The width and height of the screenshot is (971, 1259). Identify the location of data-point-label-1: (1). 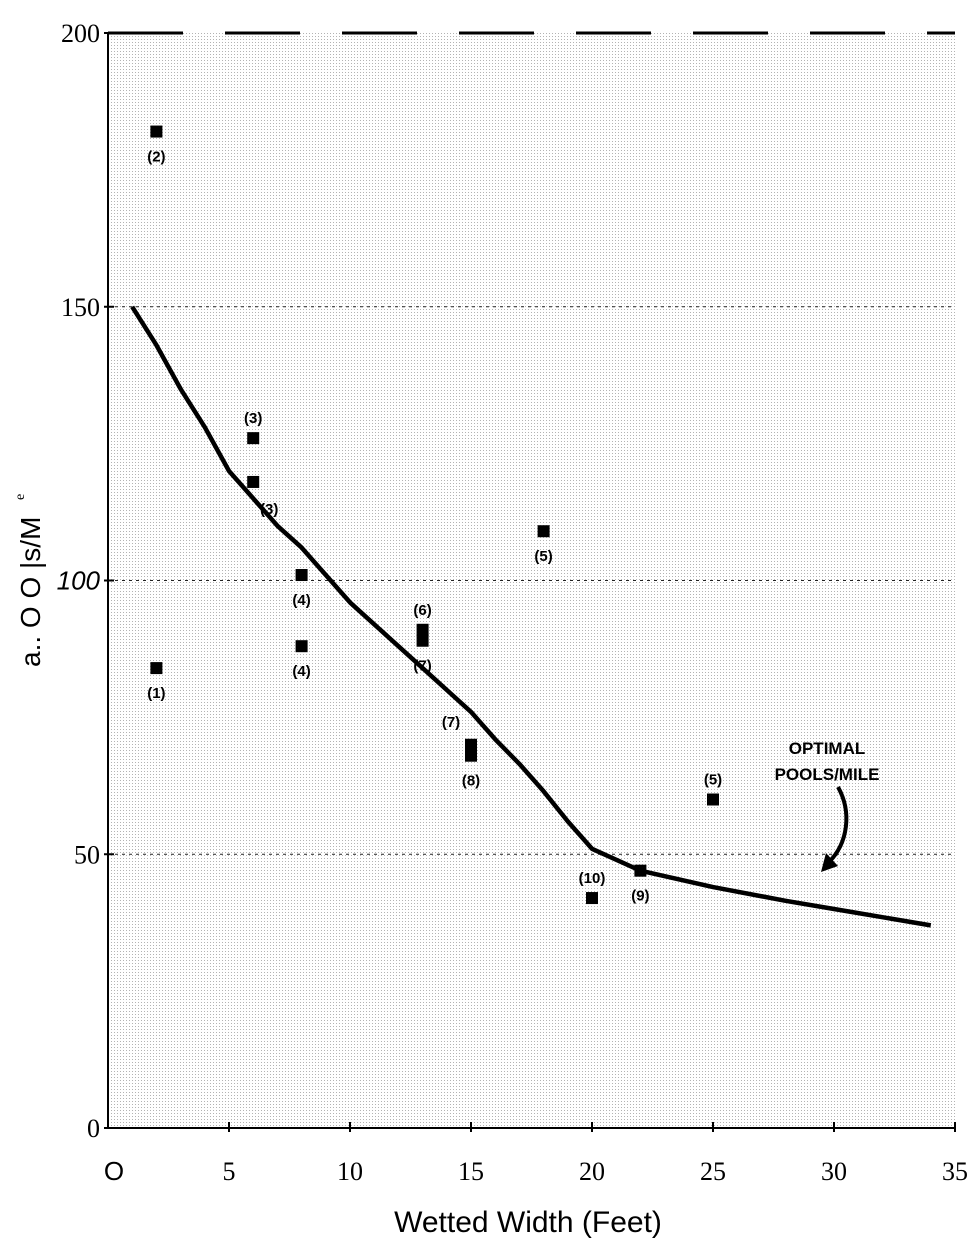
(156, 693).